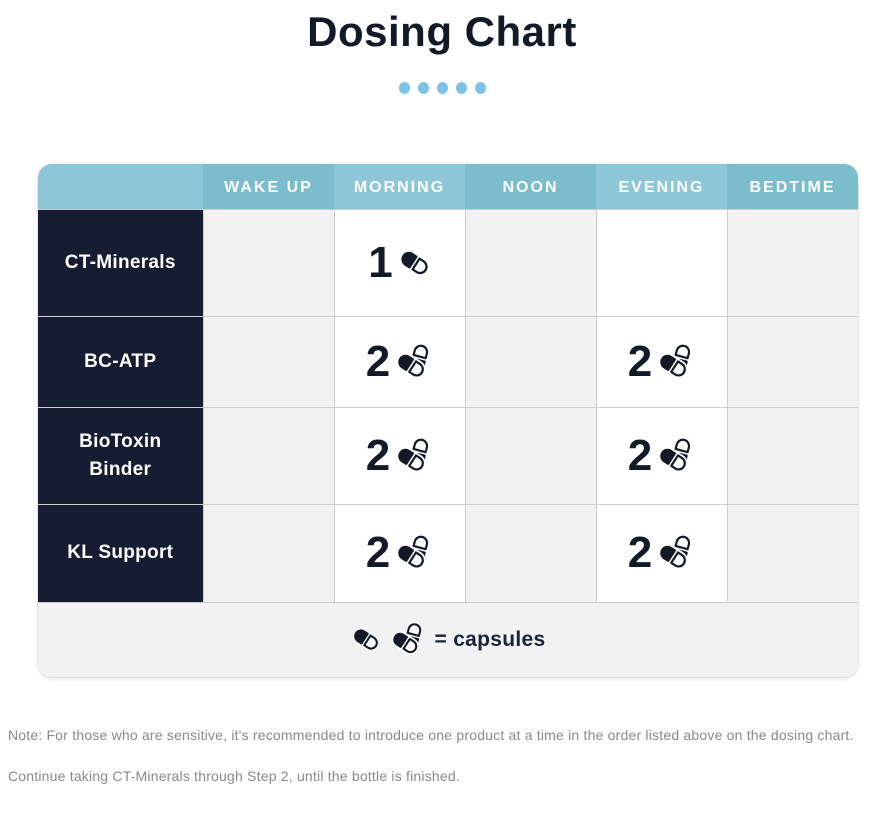  I want to click on column-header-evening: EVENING, so click(661, 187).